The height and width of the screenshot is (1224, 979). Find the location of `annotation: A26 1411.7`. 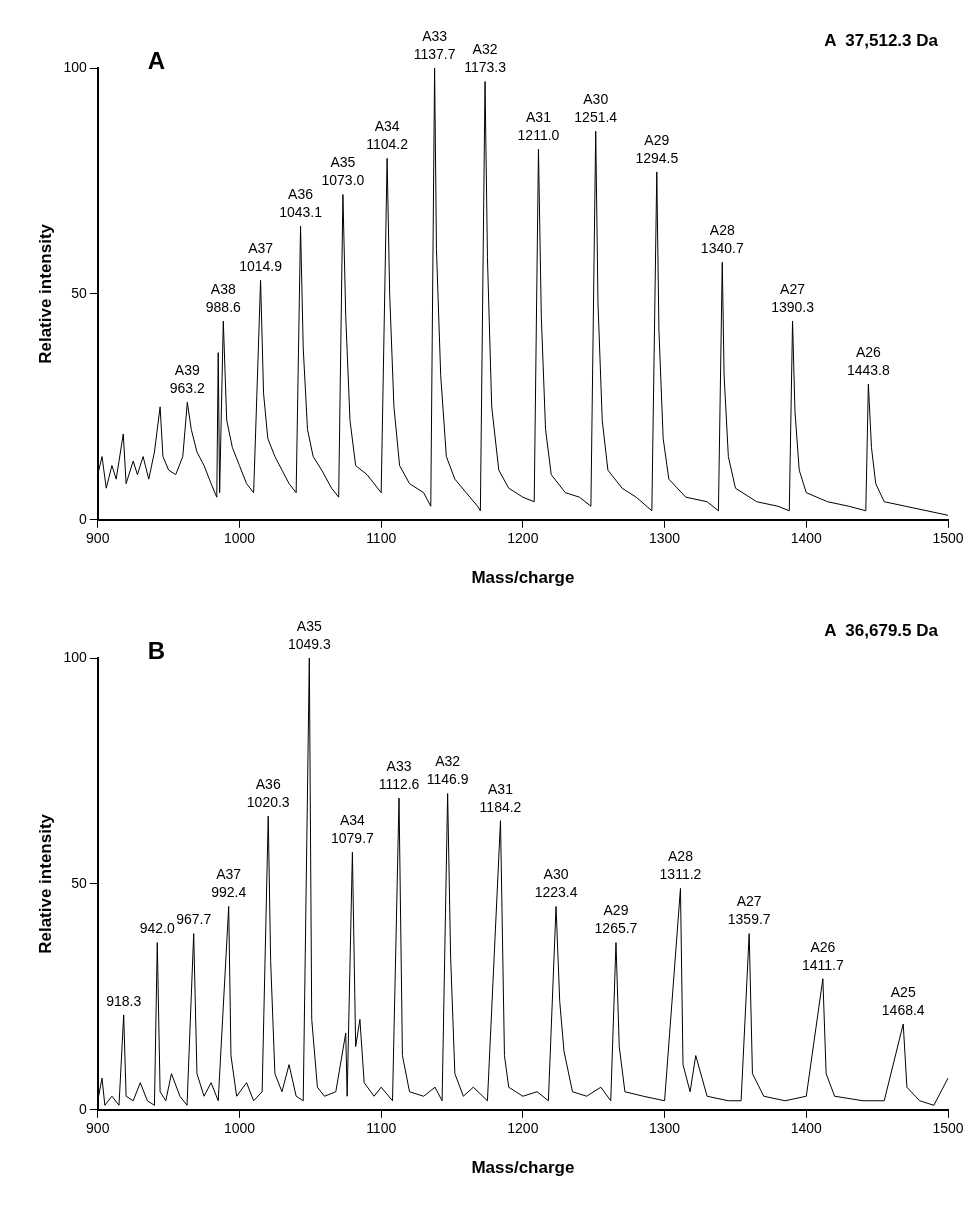

annotation: A26 1411.7 is located at coordinates (822, 955).